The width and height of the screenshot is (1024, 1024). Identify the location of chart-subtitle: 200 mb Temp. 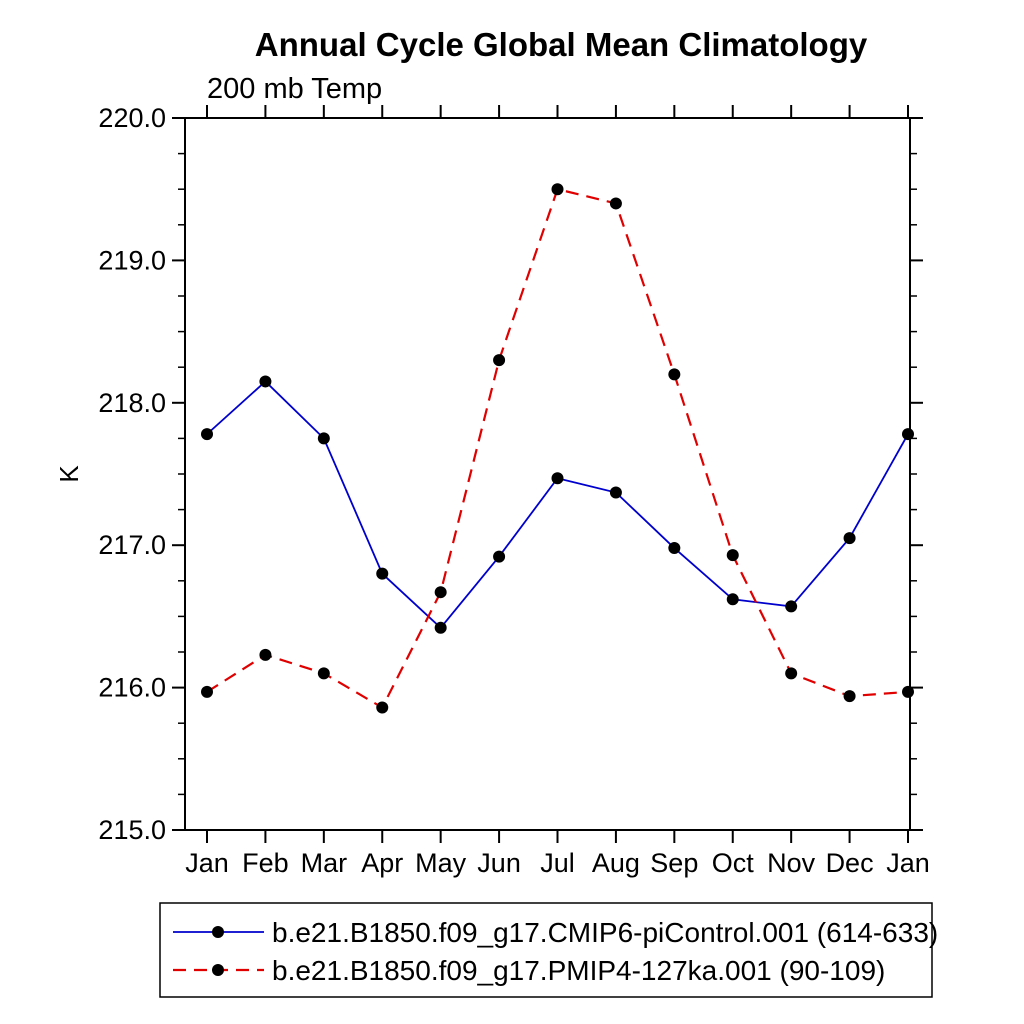
(294, 89).